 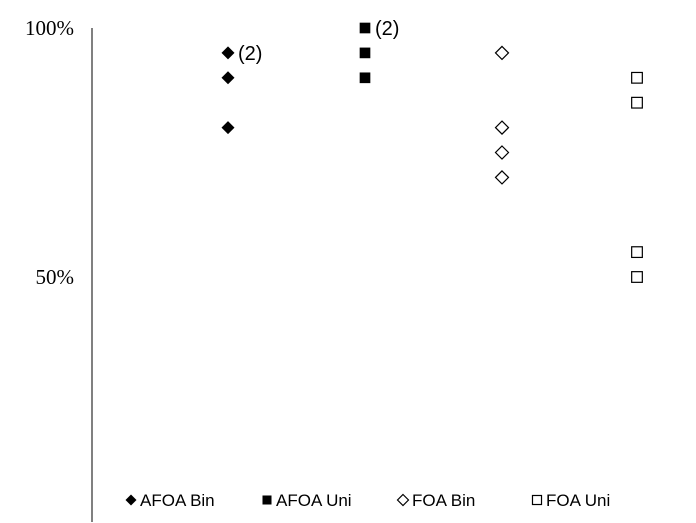 I want to click on legend-label: FOA Uni, so click(x=578, y=500).